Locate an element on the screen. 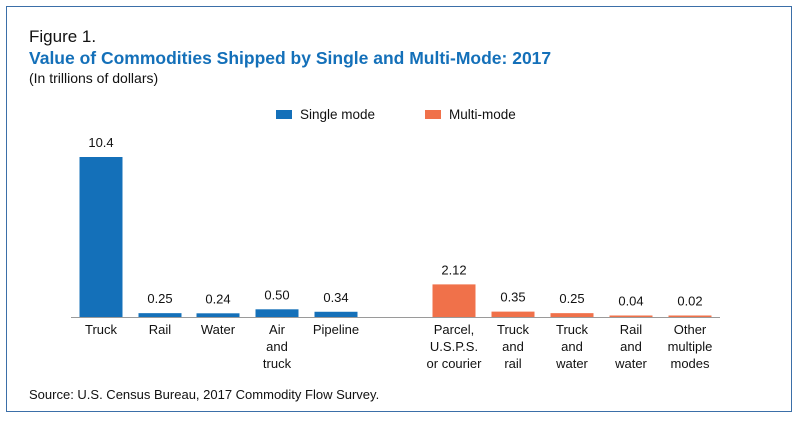 The width and height of the screenshot is (800, 421). legend-item-single-mode: Single mode is located at coordinates (325, 114).